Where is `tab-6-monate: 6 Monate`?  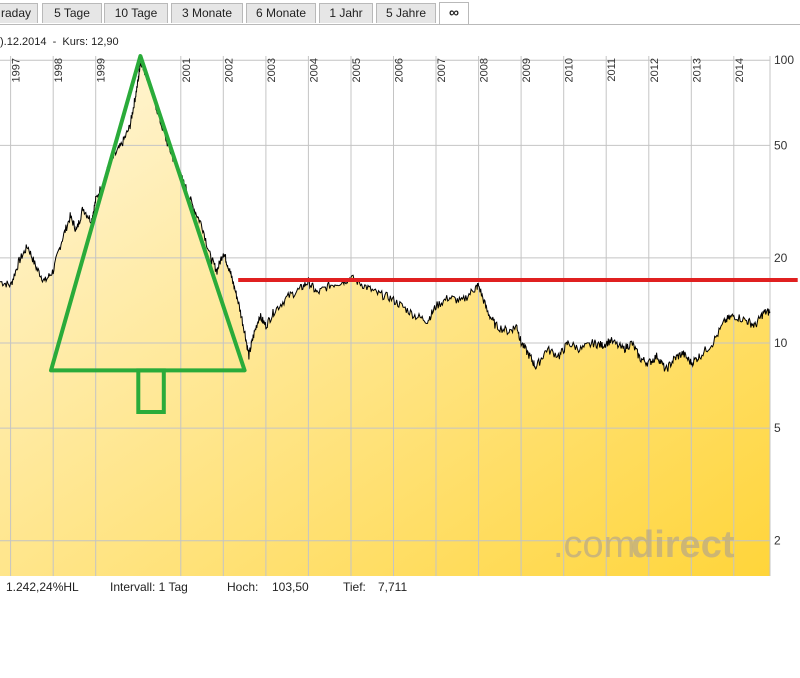
tab-6-monate: 6 Monate is located at coordinates (281, 13).